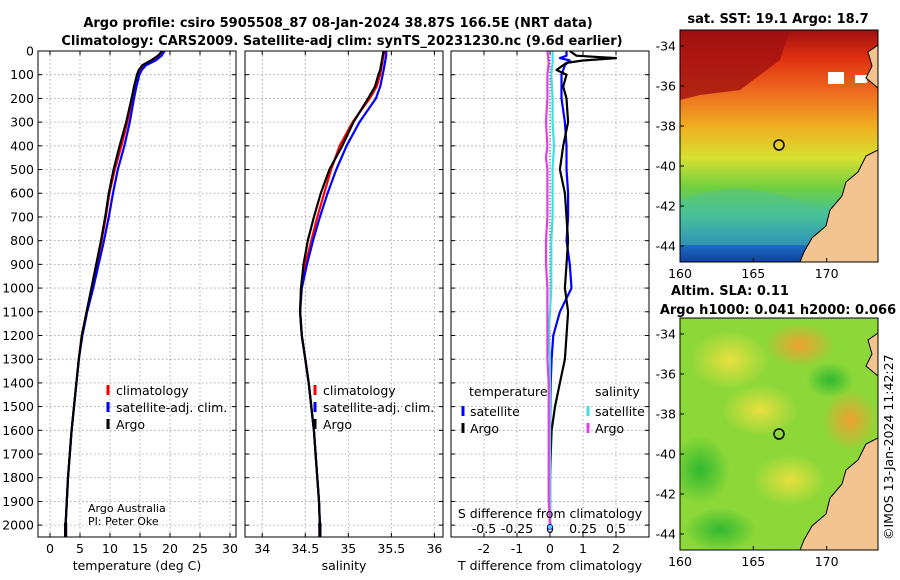 This screenshot has width=900, height=580. Describe the element at coordinates (22, 216) in the screenshot. I see `y-tick-label: 700` at that location.